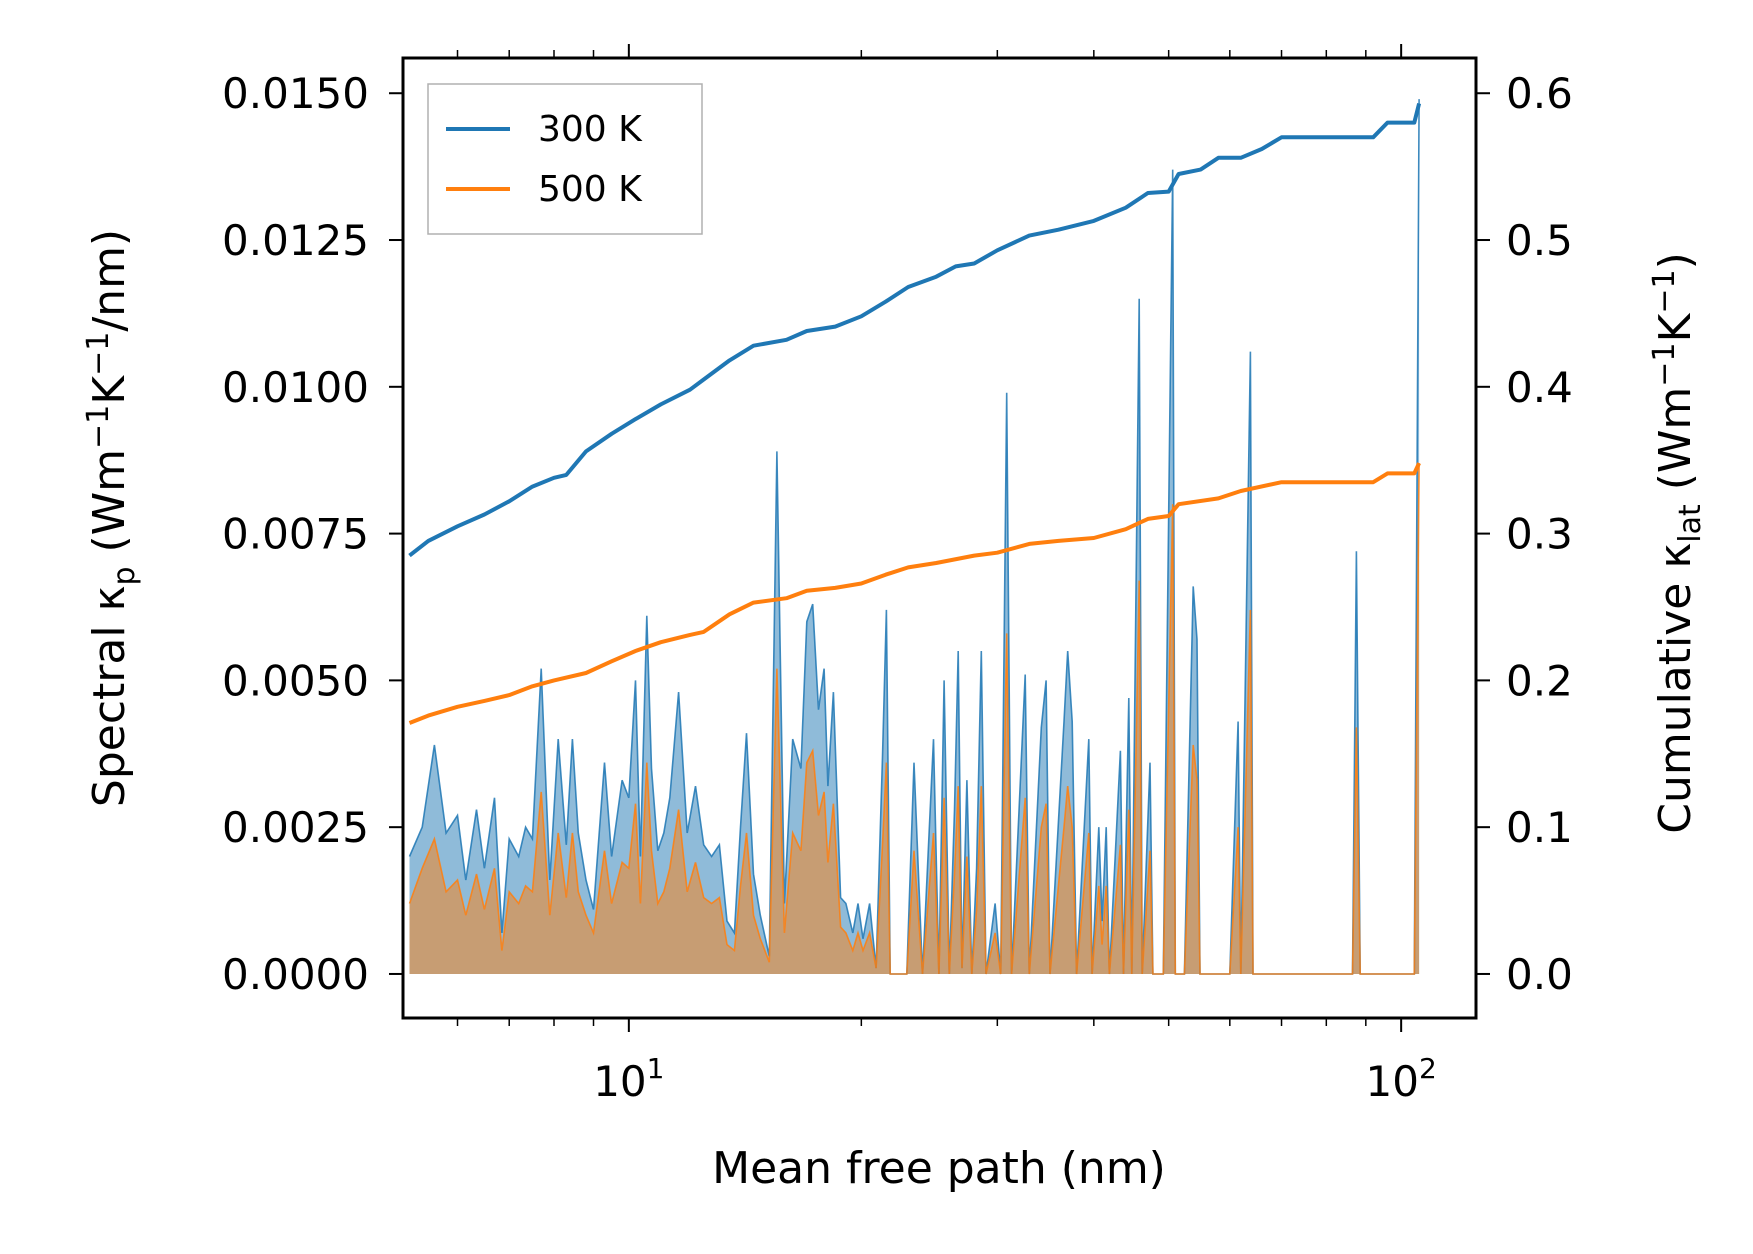 This screenshot has width=1753, height=1254. Describe the element at coordinates (295, 974) in the screenshot. I see `y-left-tick-label: 0.0000` at that location.